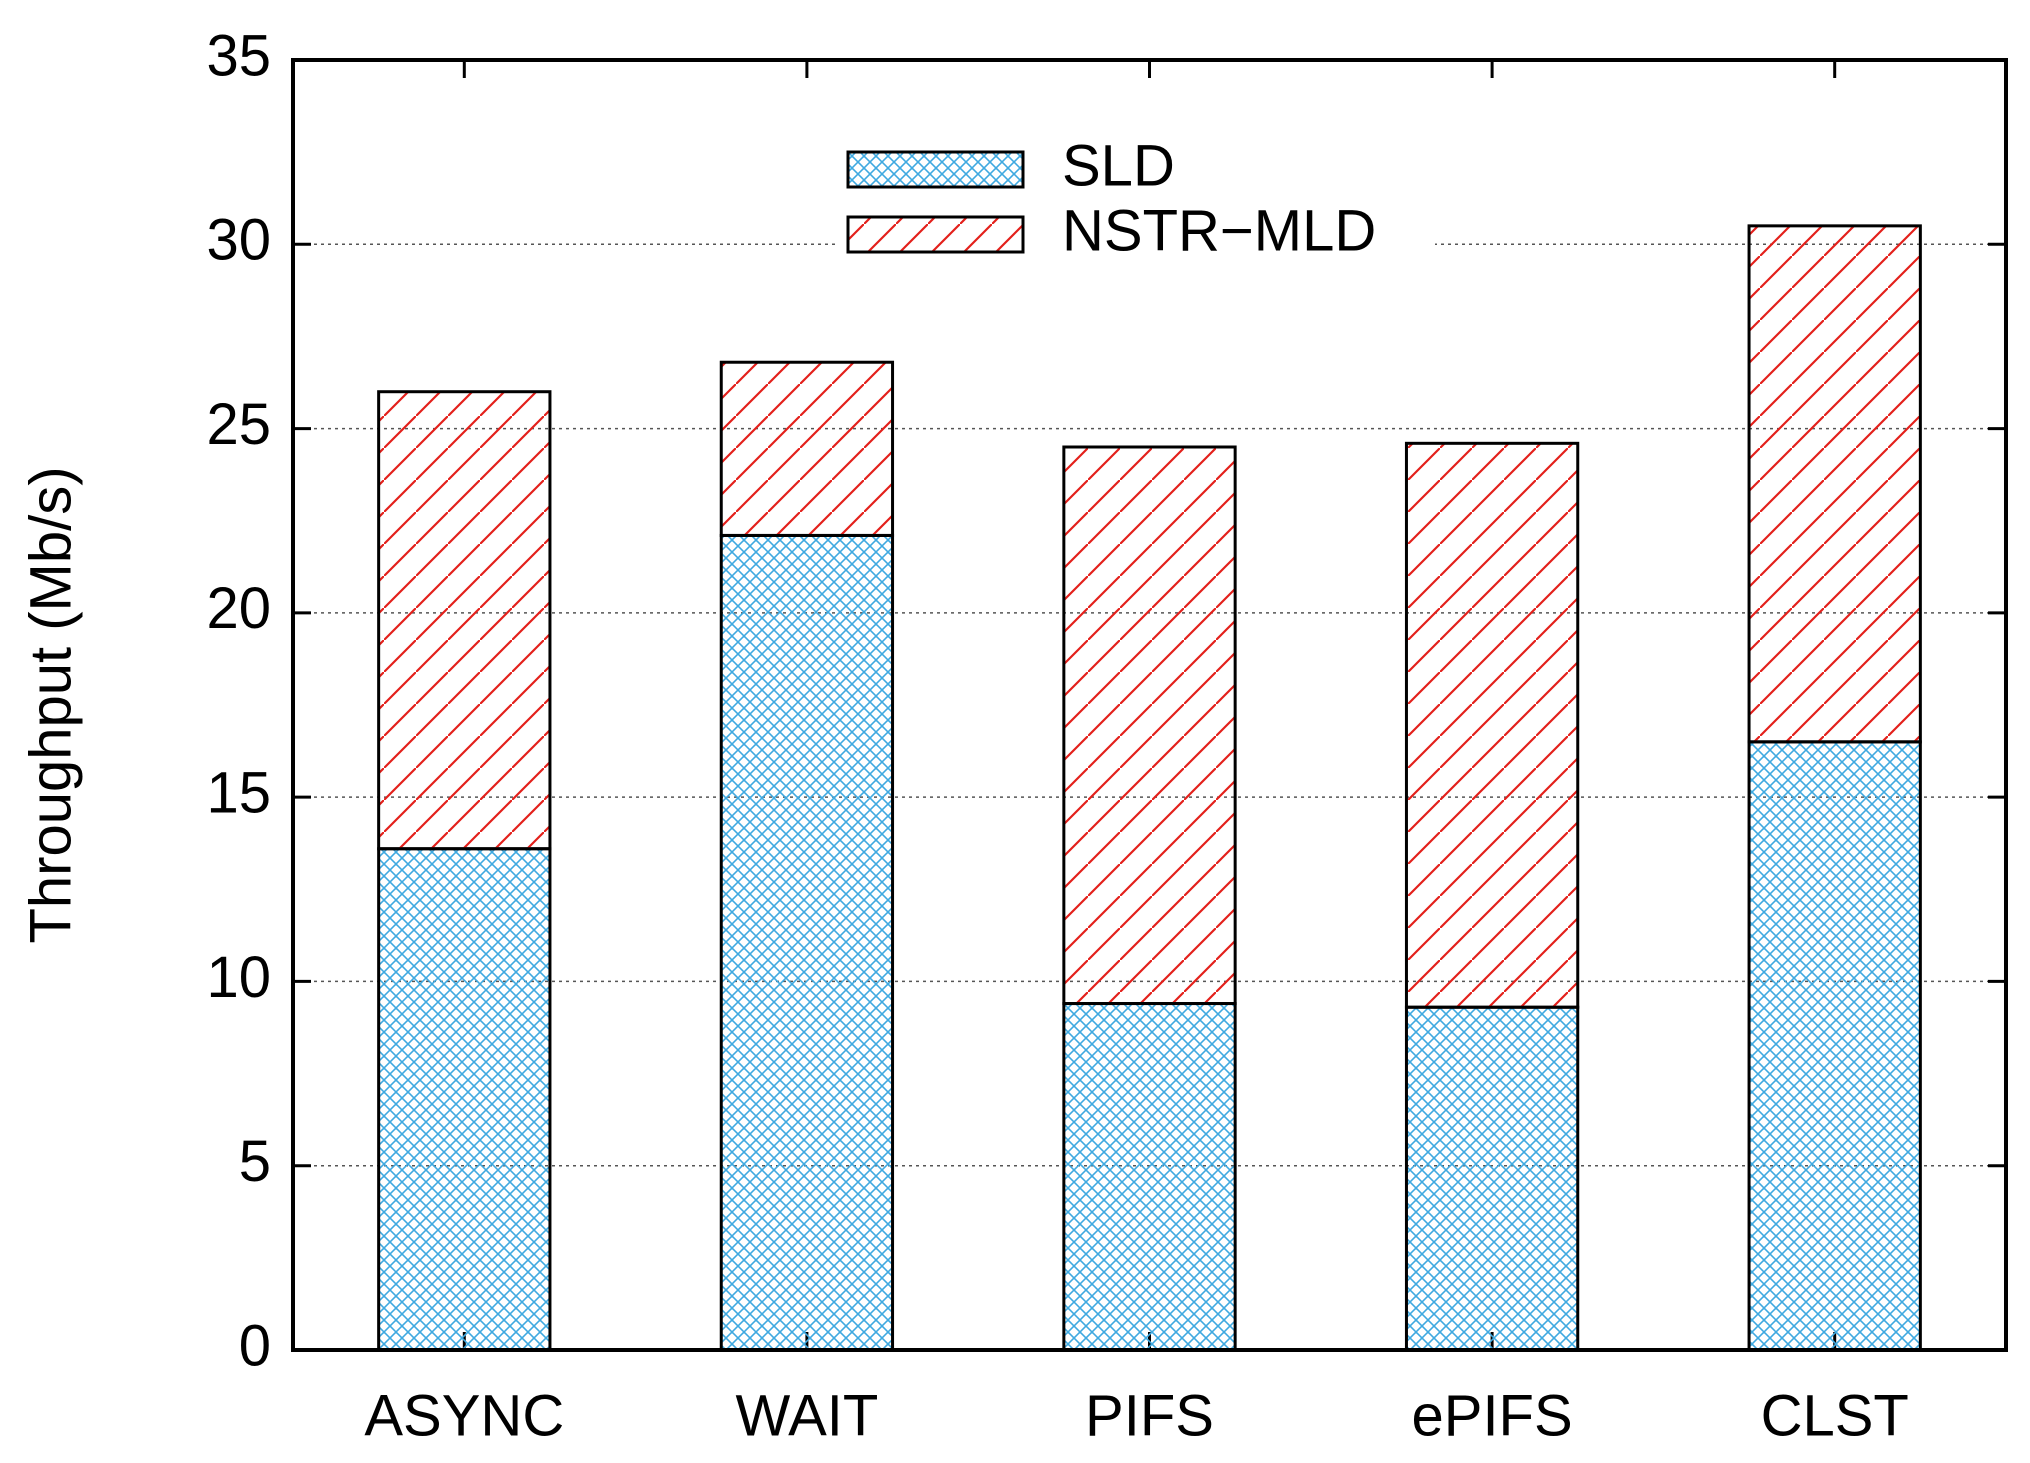  Describe the element at coordinates (1492, 1415) in the screenshot. I see `x-tick-label: ePIFS` at that location.